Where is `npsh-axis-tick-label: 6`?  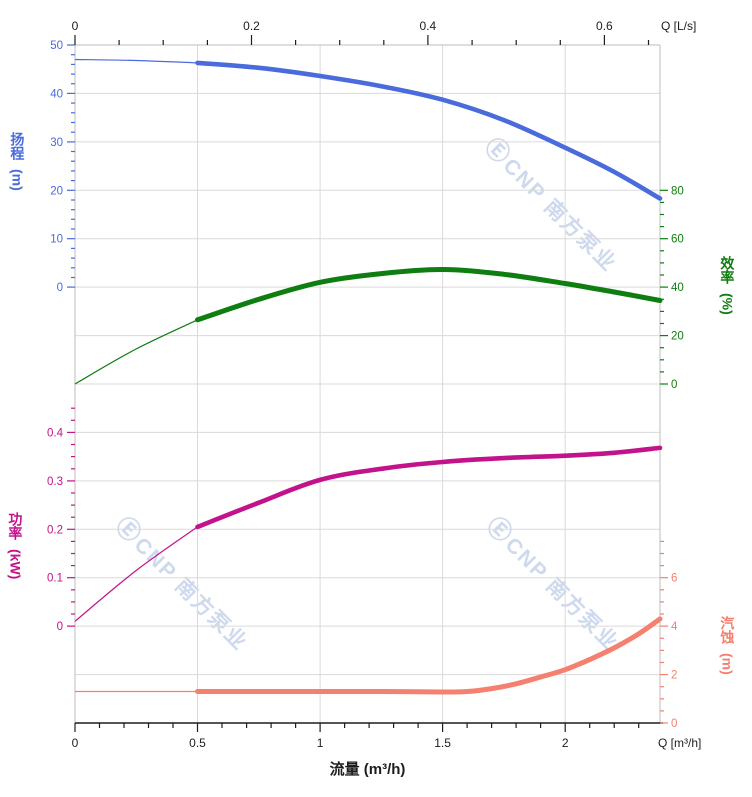 npsh-axis-tick-label: 6 is located at coordinates (674, 579).